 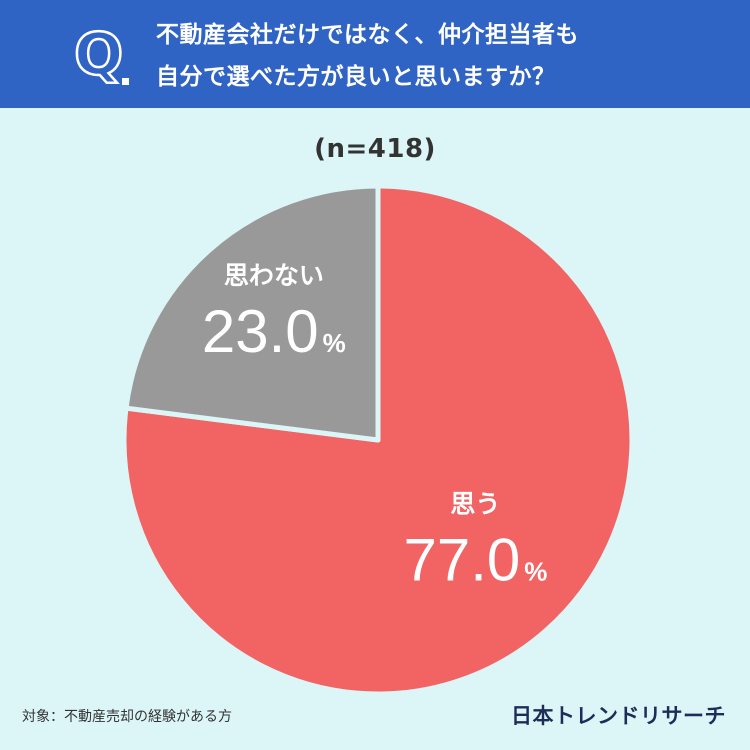 What do you see at coordinates (475, 504) in the screenshot?
I see `slice-category-label: 思う` at bounding box center [475, 504].